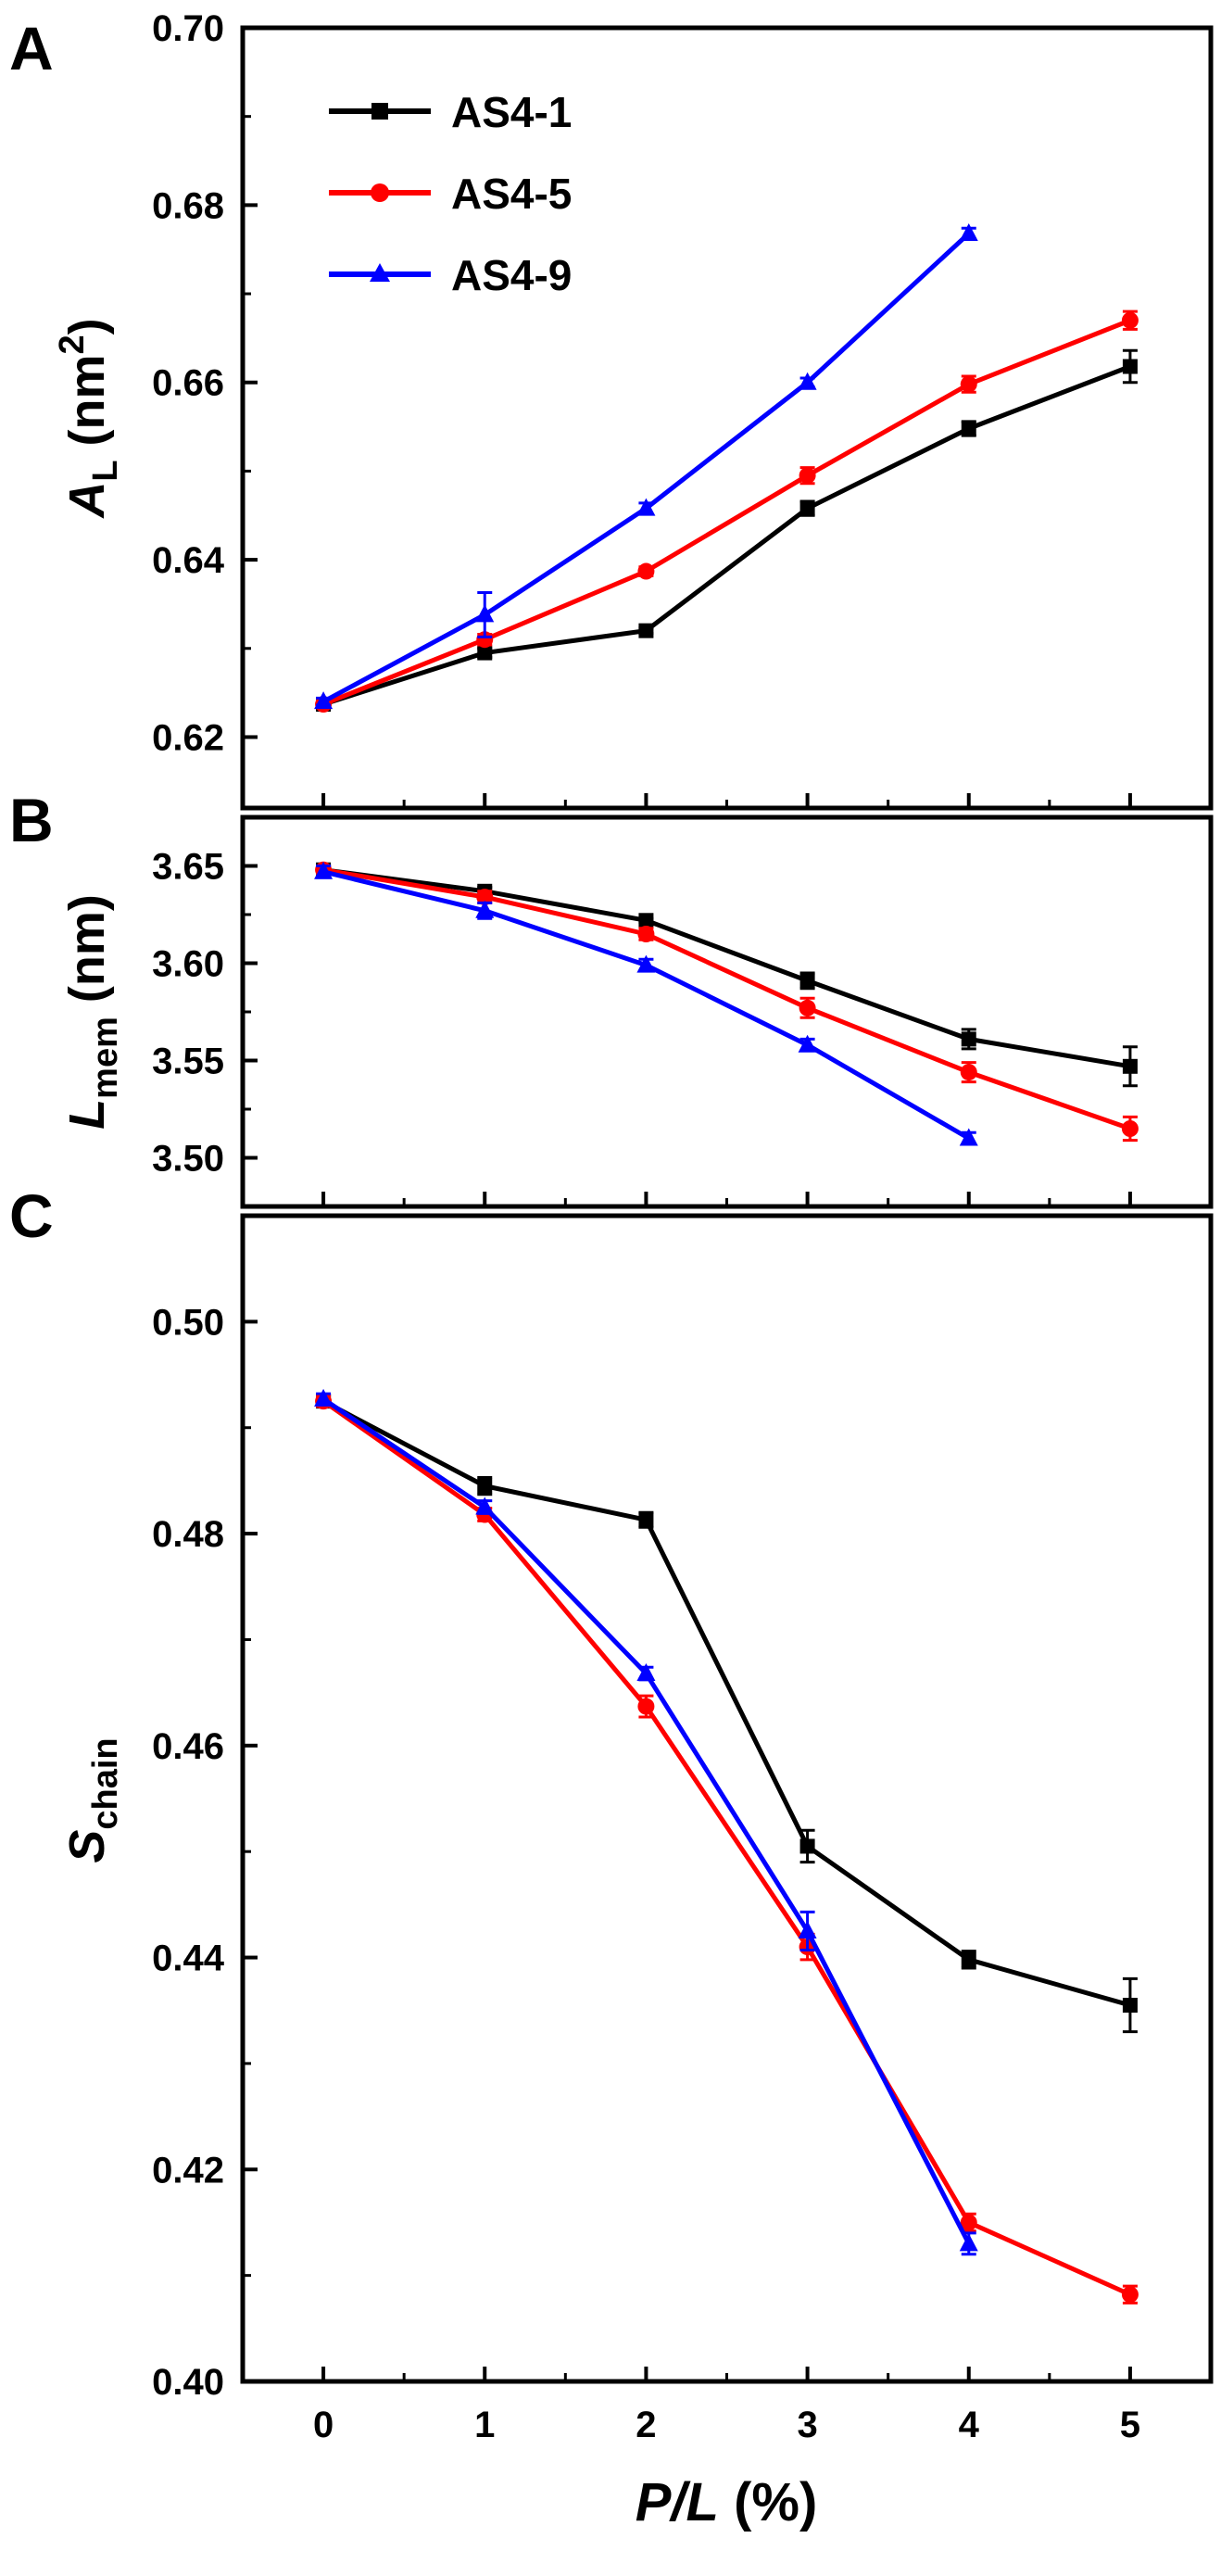 The height and width of the screenshot is (2576, 1221). I want to click on panel-b-as4-5-point, so click(807, 1007).